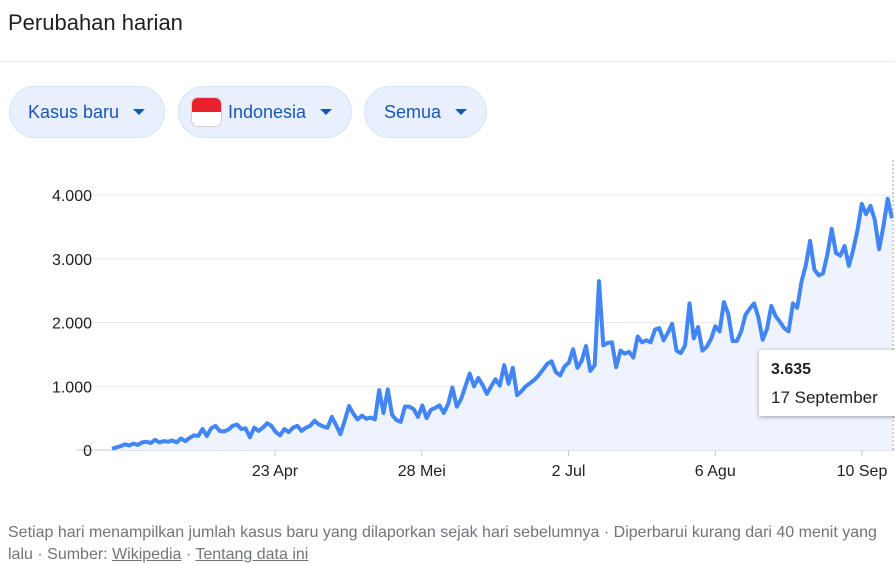 This screenshot has width=895, height=566. I want to click on about-data-link: Tentang data ini, so click(251, 554).